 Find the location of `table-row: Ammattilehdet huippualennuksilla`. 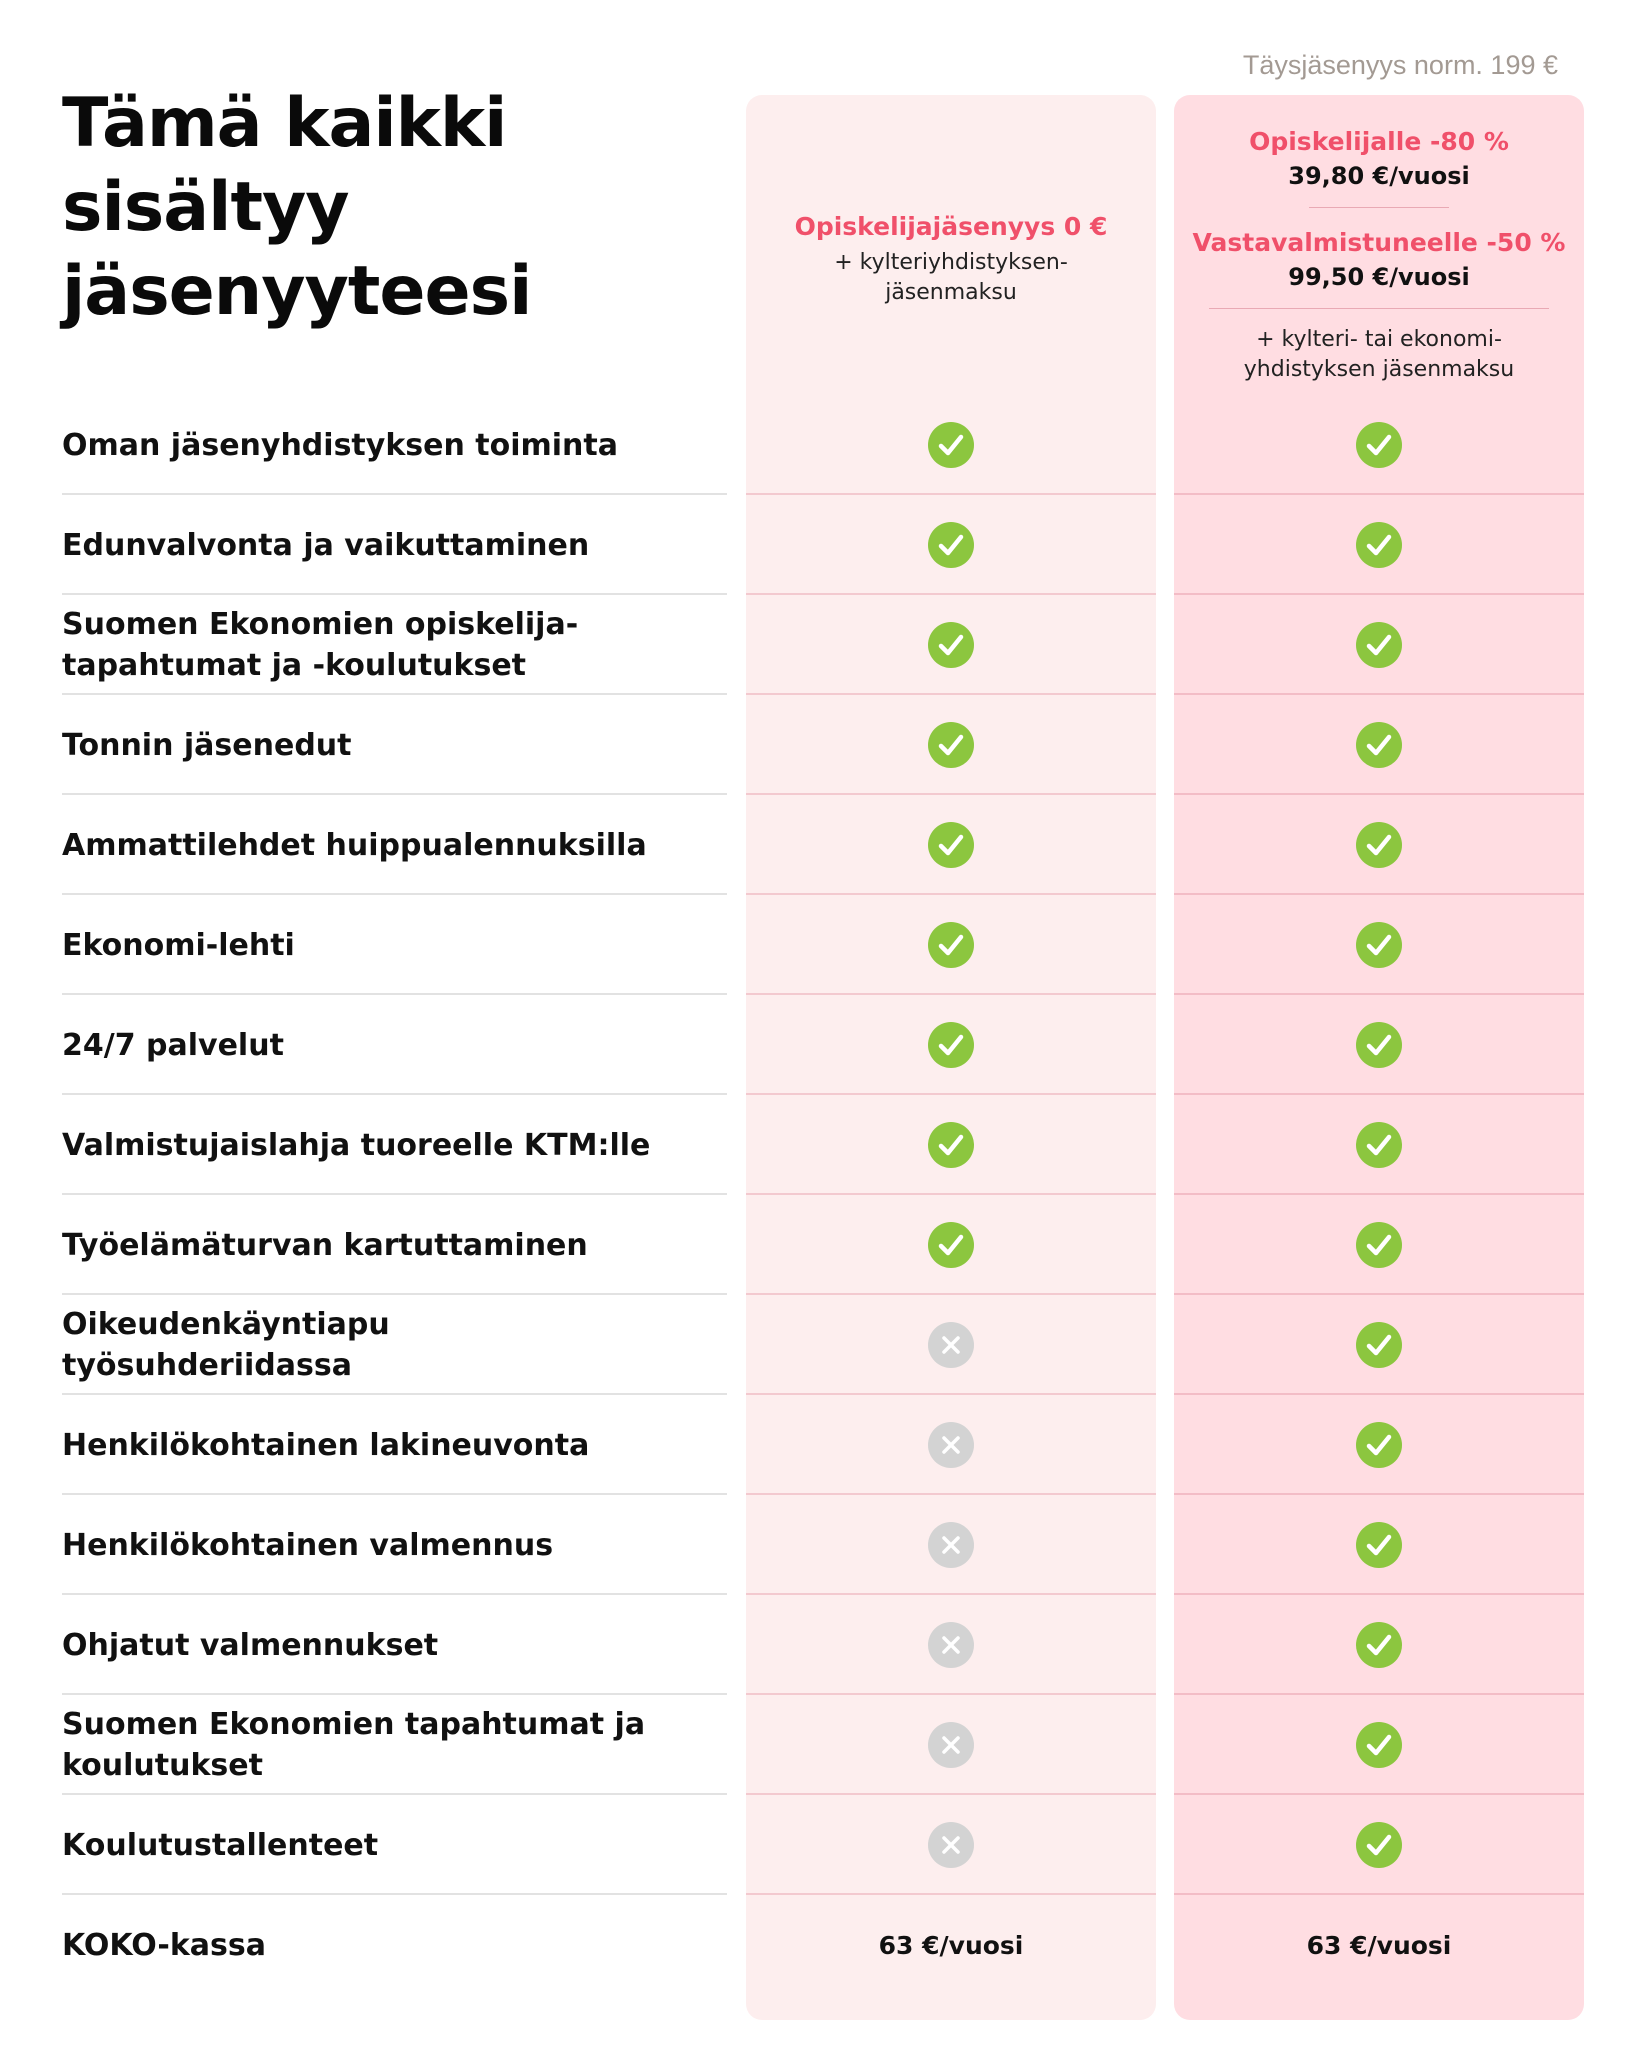

table-row: Ammattilehdet huippualennuksilla is located at coordinates (819, 845).